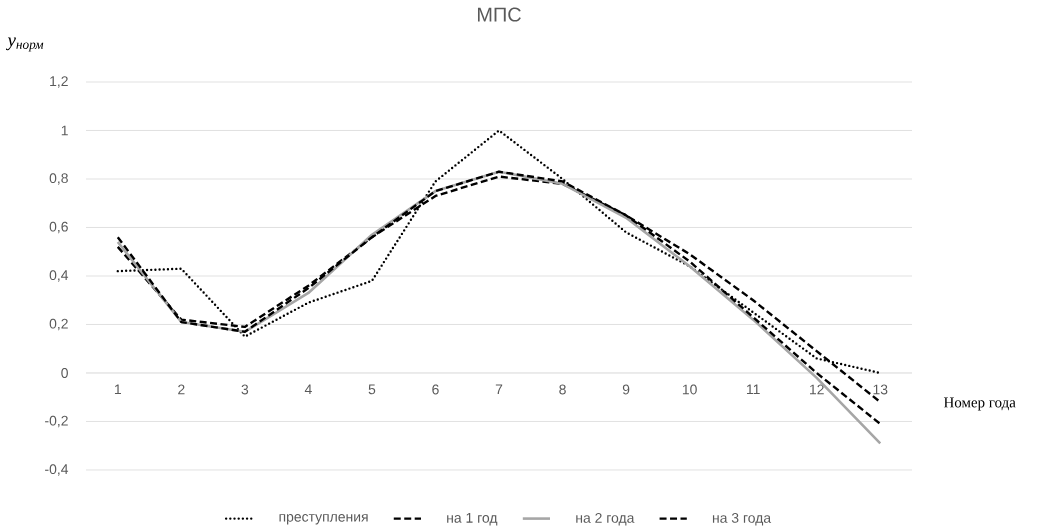 This screenshot has width=1056, height=532. What do you see at coordinates (64, 373) in the screenshot?
I see `y-tick-label: 0` at bounding box center [64, 373].